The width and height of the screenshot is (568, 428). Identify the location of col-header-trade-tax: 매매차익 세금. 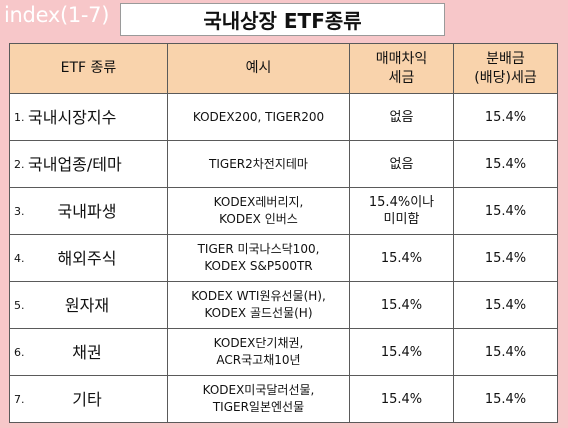
(401, 68).